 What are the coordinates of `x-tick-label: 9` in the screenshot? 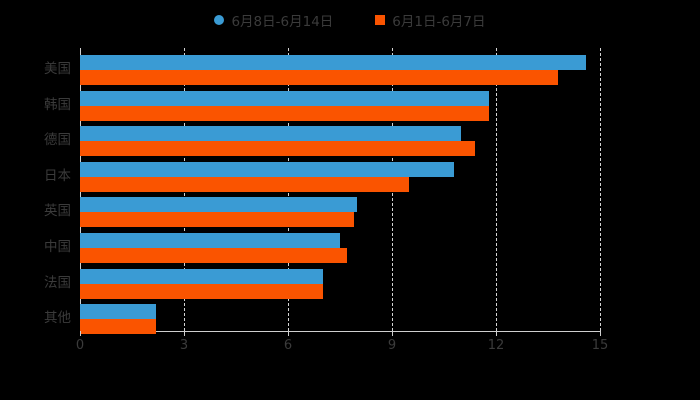 It's located at (392, 345).